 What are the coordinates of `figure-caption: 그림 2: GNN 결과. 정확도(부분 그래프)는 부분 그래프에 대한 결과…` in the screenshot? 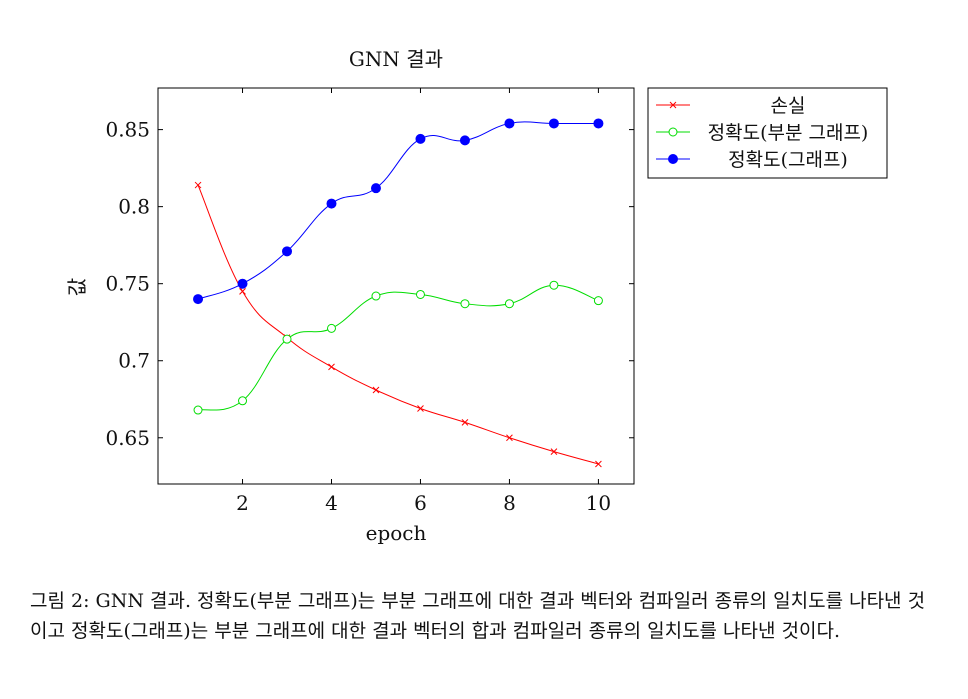 It's located at (478, 616).